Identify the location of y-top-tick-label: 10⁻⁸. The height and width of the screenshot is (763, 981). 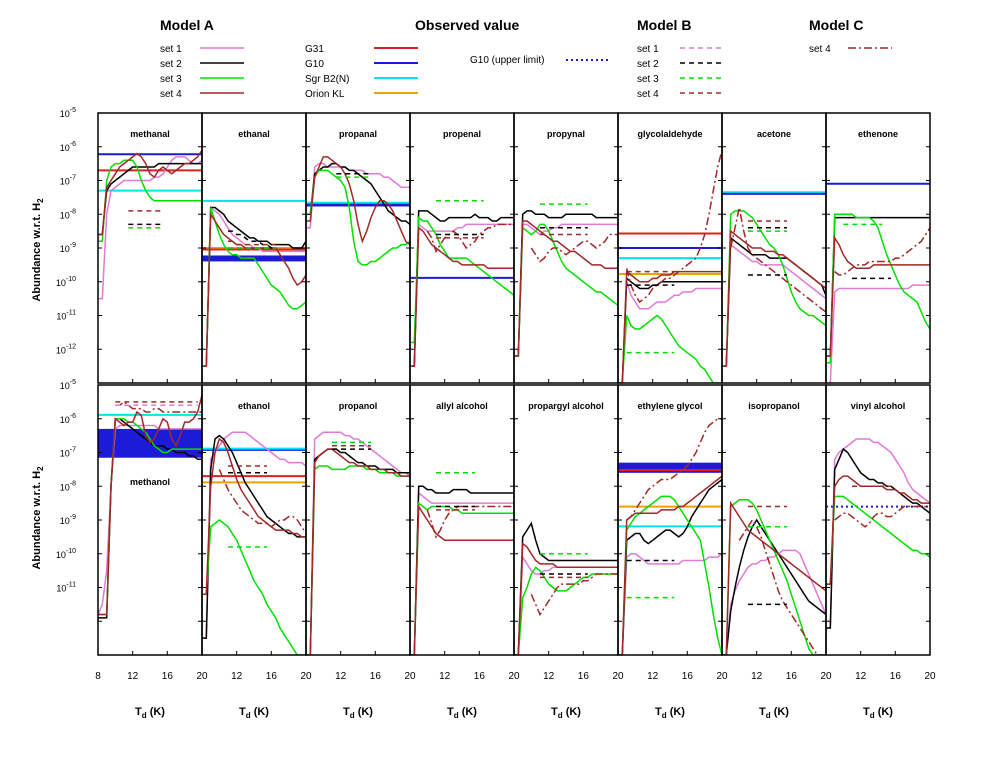
(68, 214).